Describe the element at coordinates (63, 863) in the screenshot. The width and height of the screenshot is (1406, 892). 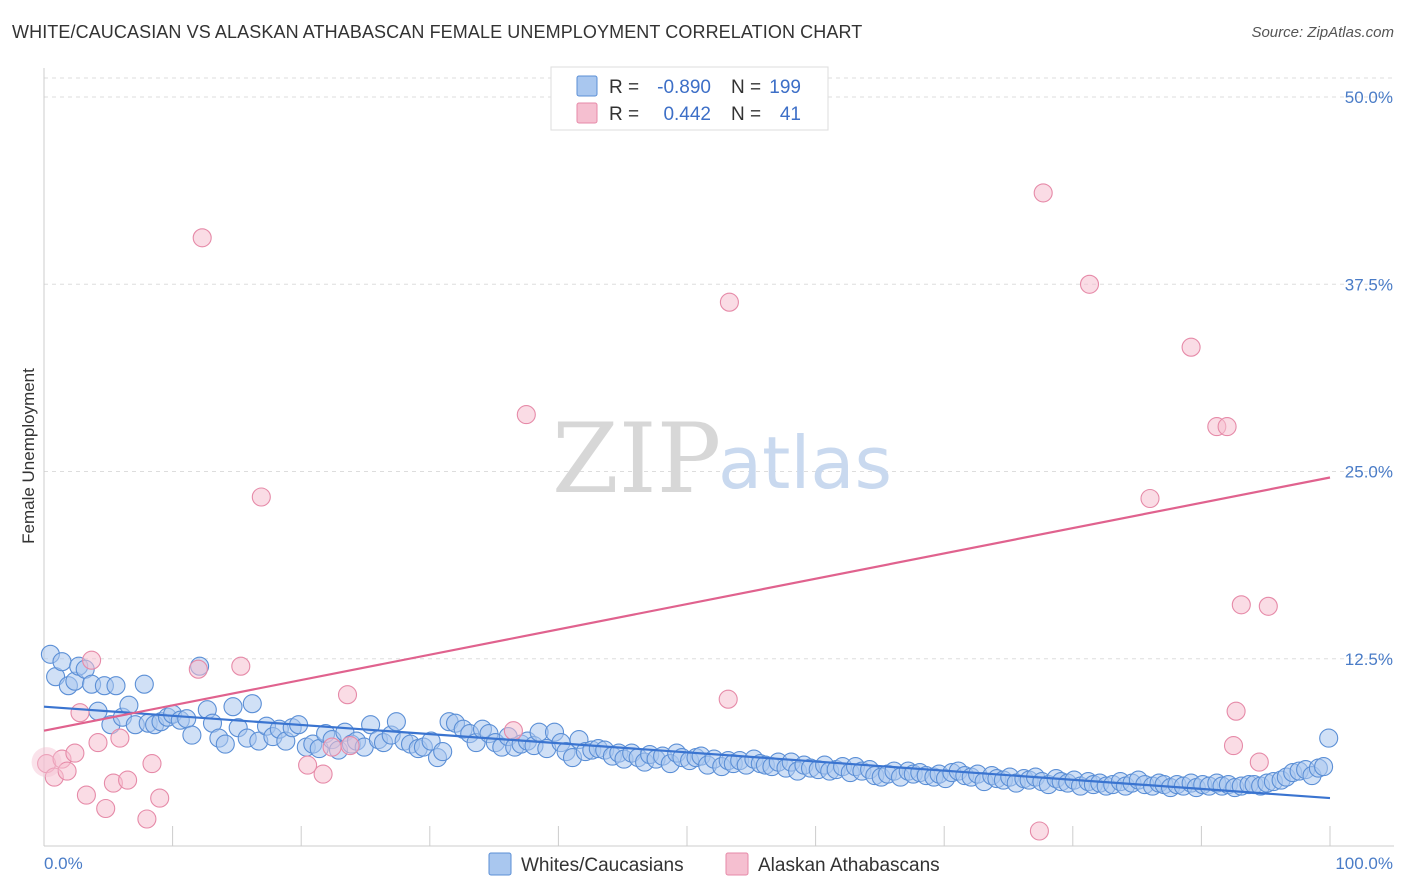
I see `x-tick-label: 0.0%` at that location.